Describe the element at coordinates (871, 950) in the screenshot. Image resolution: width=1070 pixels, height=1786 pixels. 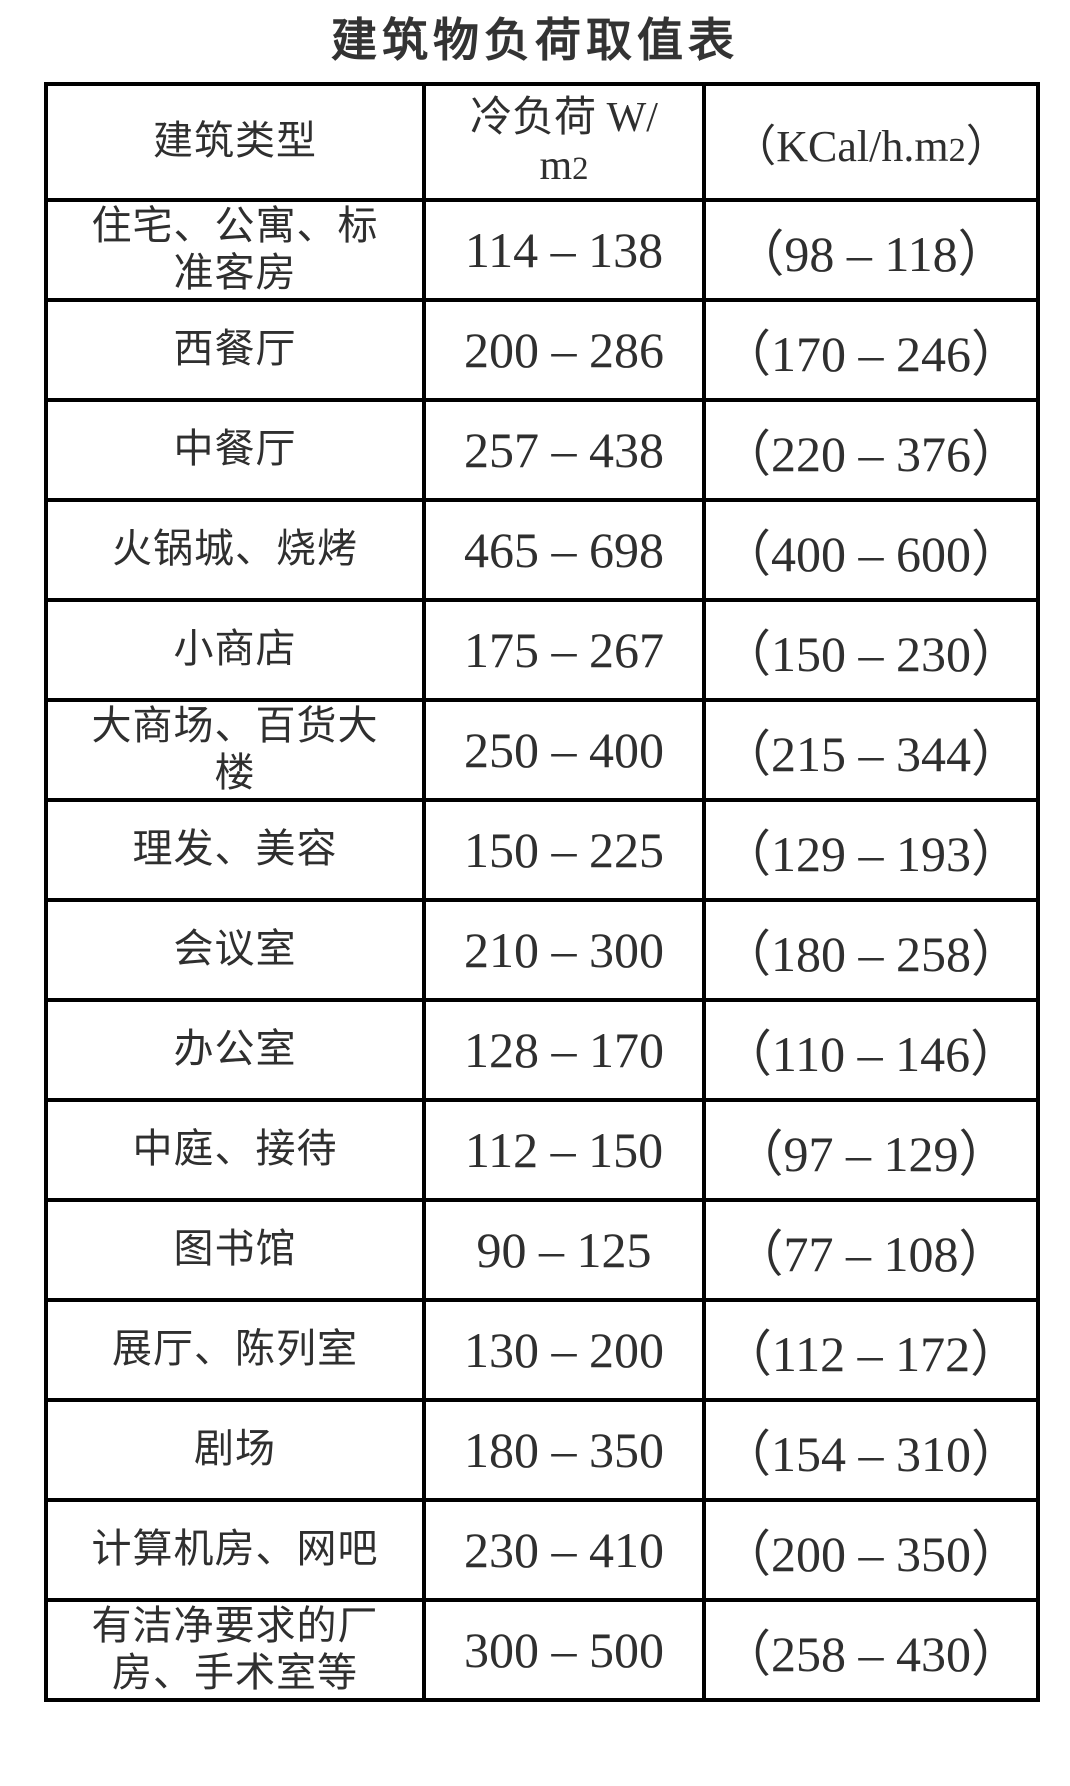
I see `cell-kcal: （180 – 258）` at that location.